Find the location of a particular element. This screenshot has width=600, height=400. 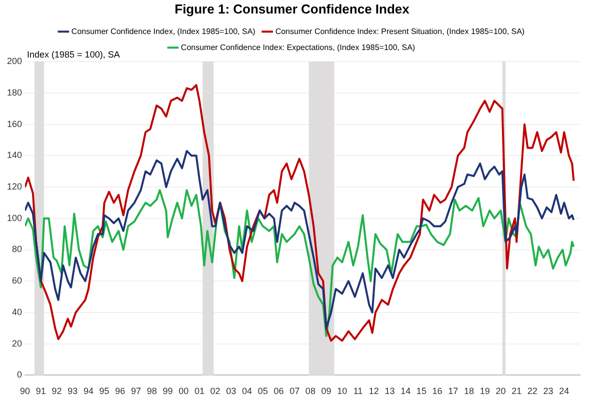

x-tick-label: 14 is located at coordinates (405, 391).